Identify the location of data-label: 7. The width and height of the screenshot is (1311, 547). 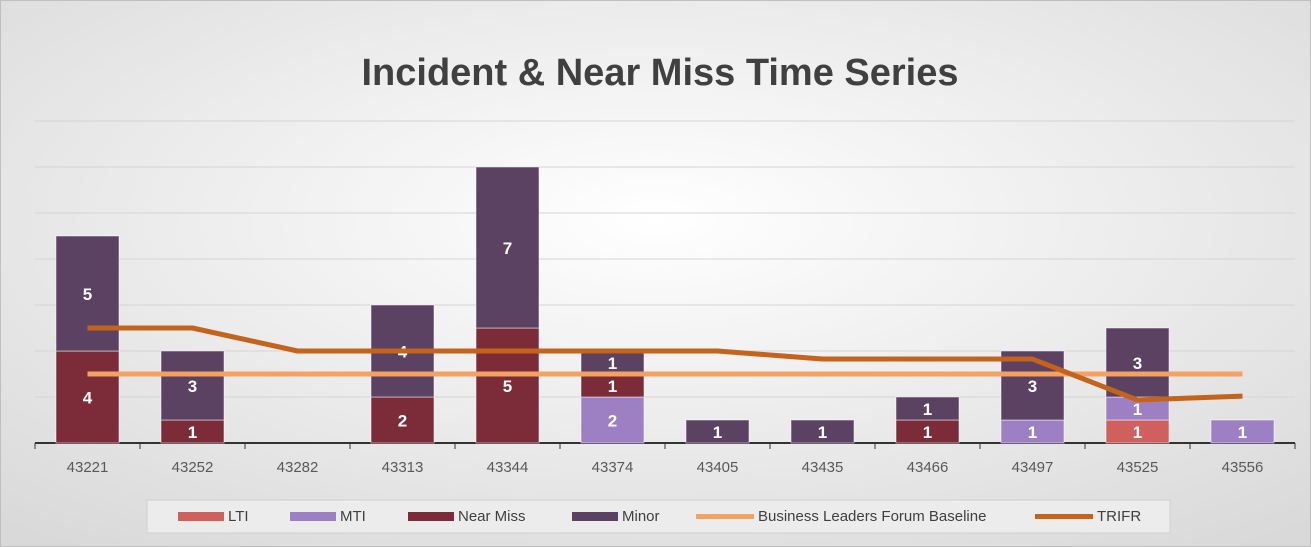
(507, 248).